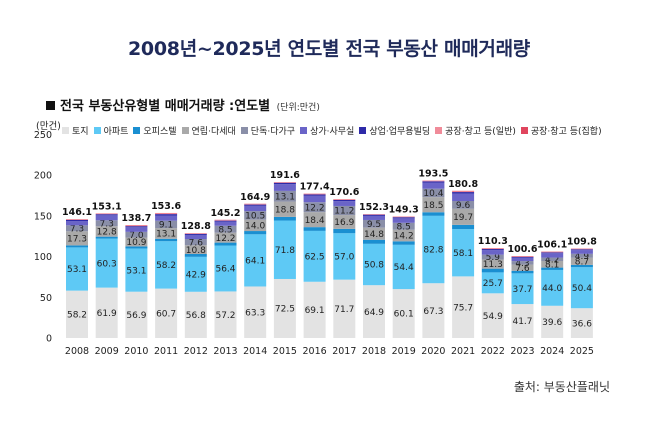  Describe the element at coordinates (255, 351) in the screenshot. I see `x-tick-label: 2014` at that location.